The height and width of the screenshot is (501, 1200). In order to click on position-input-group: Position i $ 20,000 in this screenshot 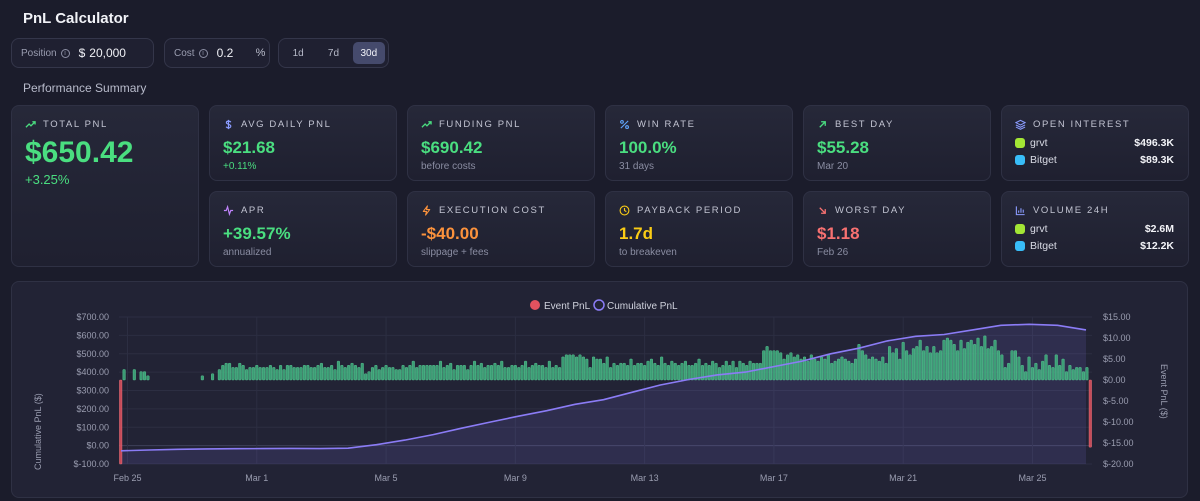, I will do `click(82, 53)`.